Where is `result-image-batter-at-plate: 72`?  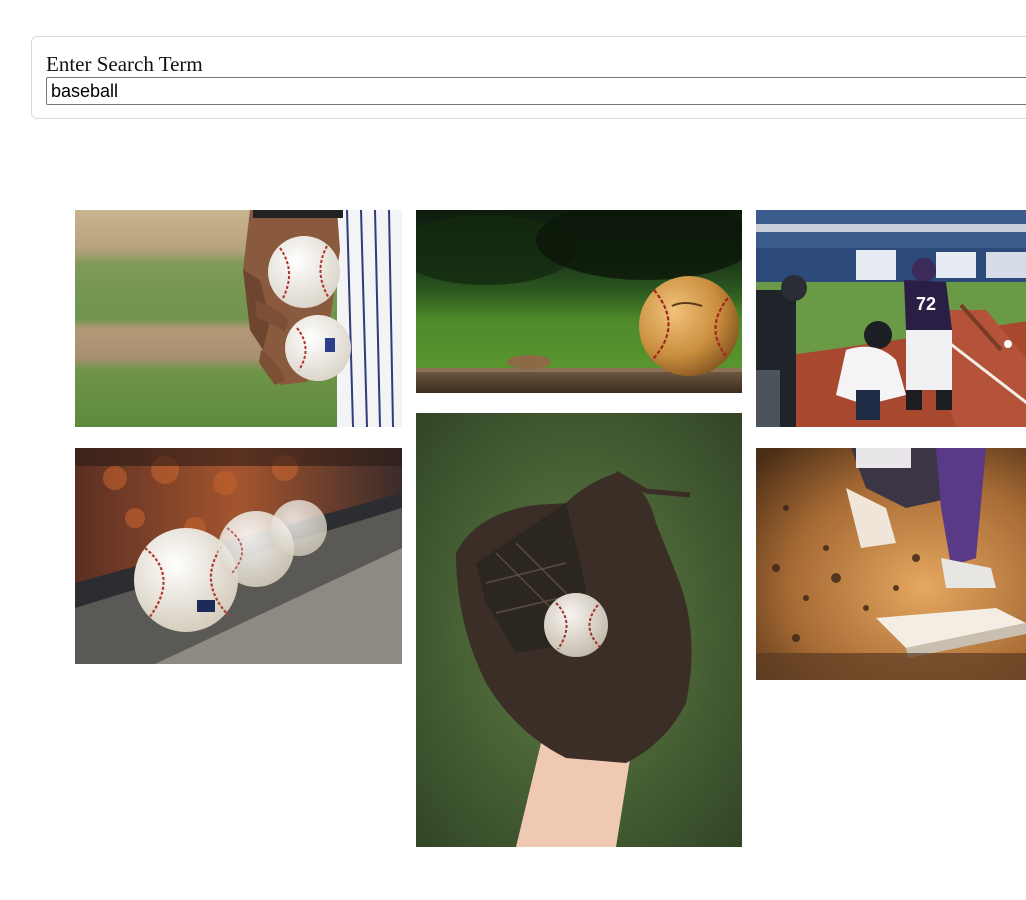 result-image-batter-at-plate: 72 is located at coordinates (891, 318).